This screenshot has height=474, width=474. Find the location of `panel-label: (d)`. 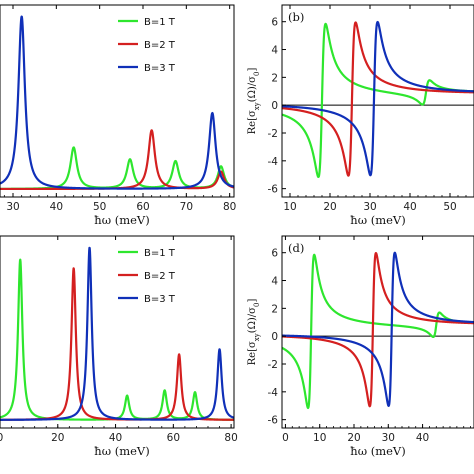

panel-label: (d) is located at coordinates (296, 248).